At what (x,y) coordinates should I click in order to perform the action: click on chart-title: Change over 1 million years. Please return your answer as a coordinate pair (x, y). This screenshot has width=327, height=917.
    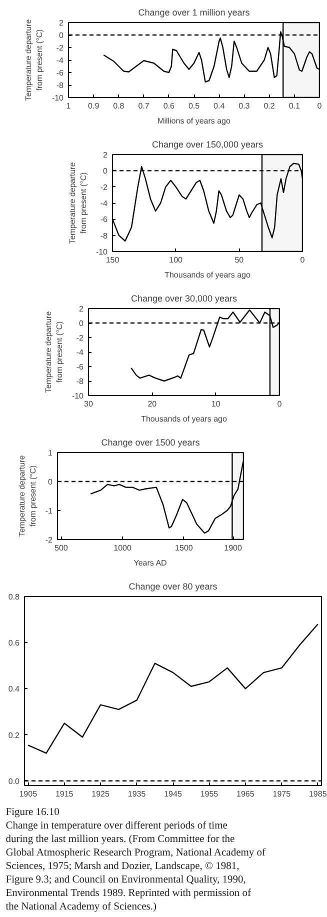
    Looking at the image, I should click on (194, 13).